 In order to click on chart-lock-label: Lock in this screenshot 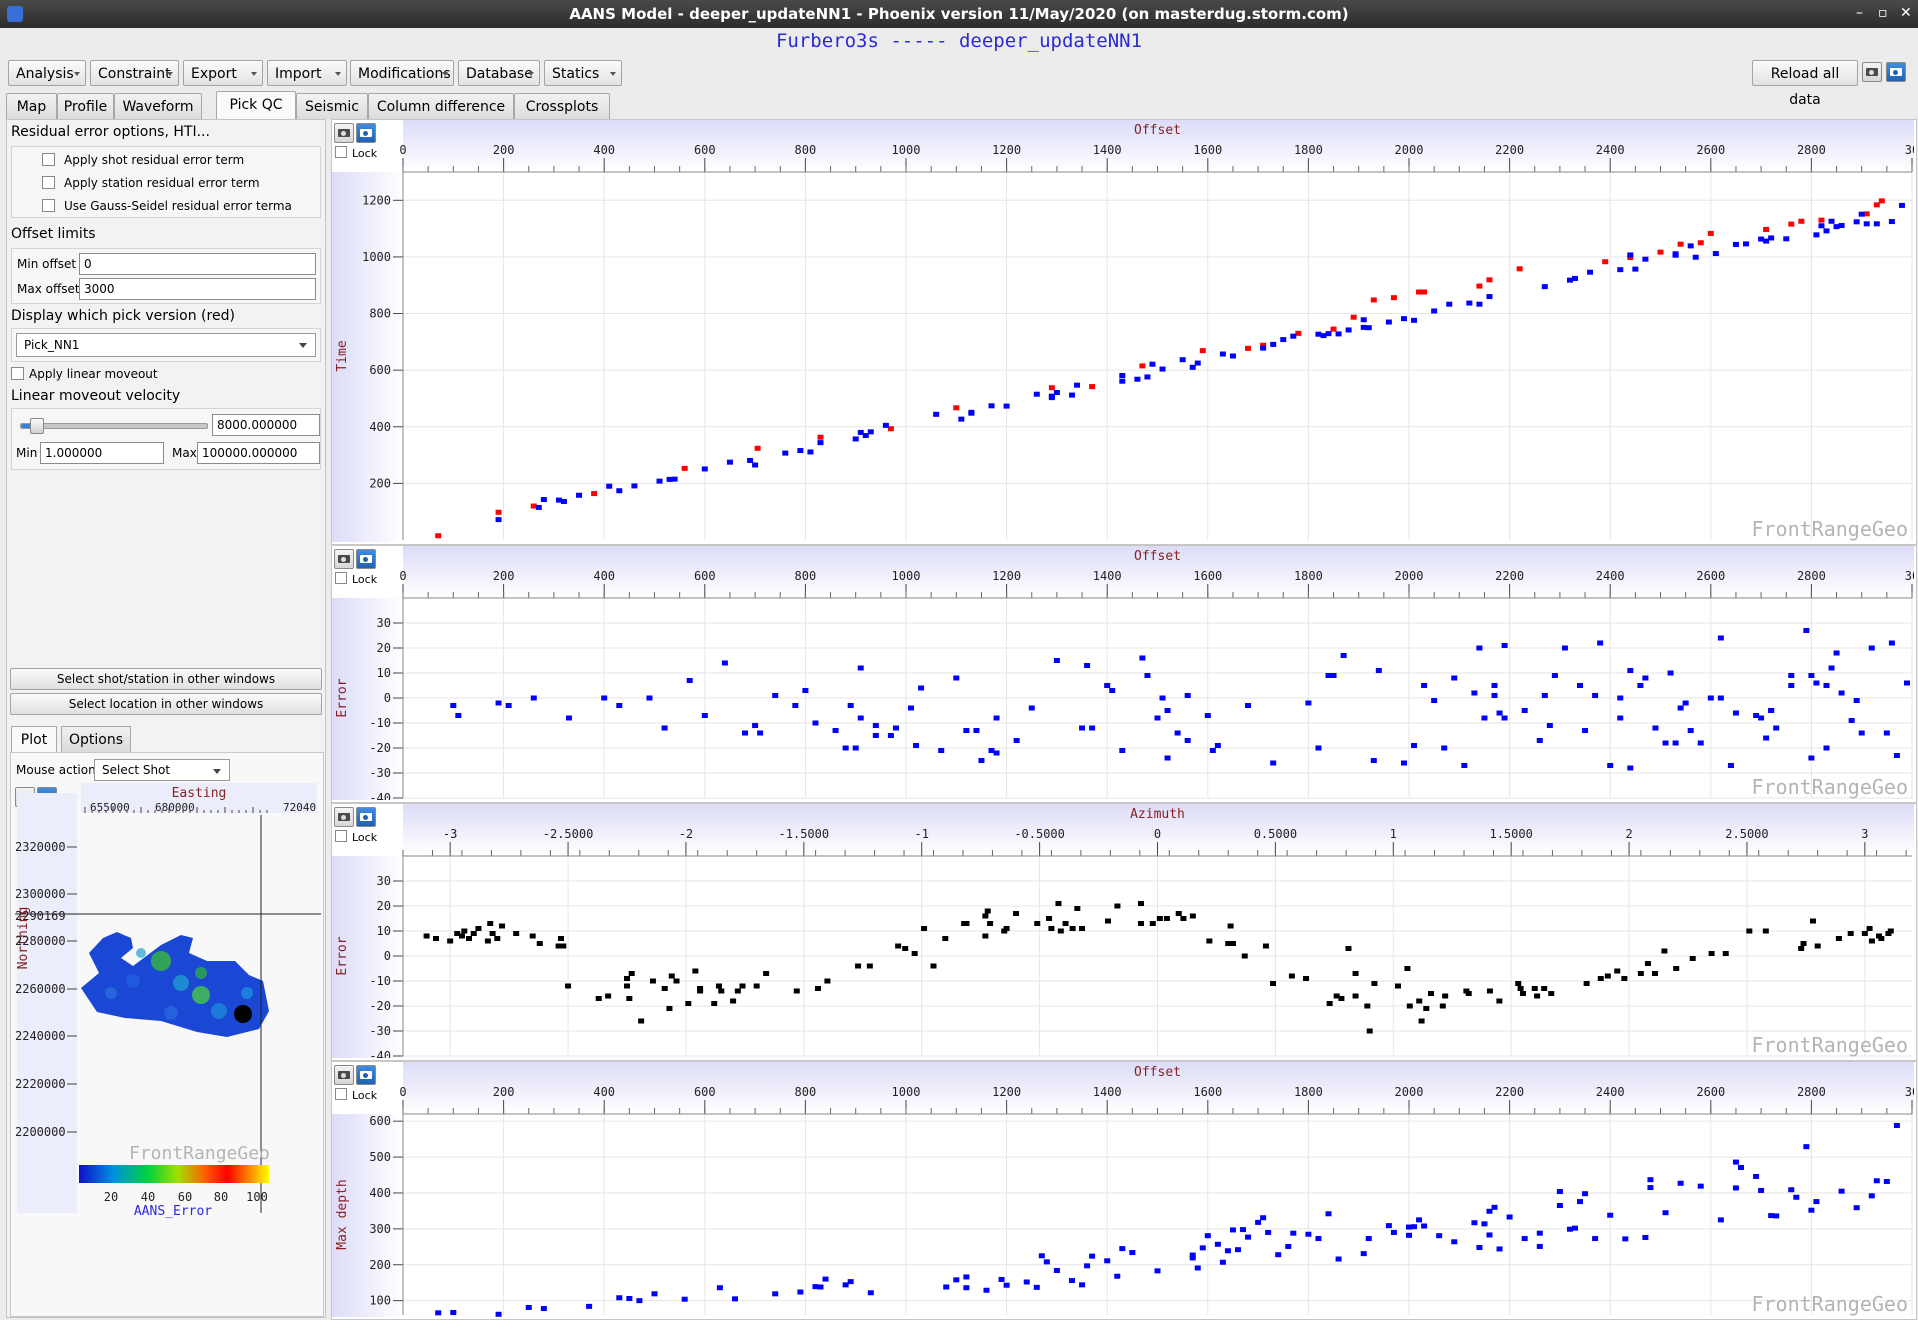, I will do `click(365, 1095)`.